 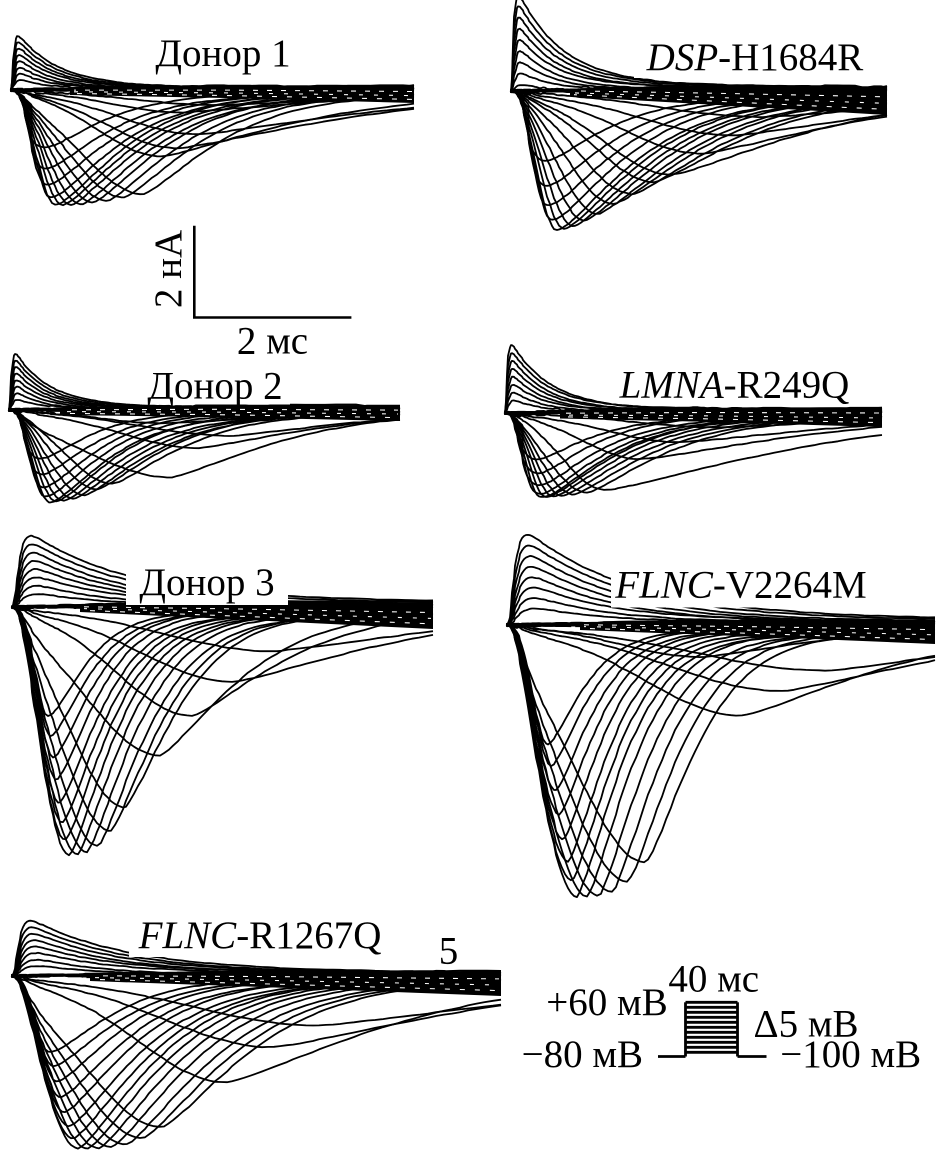 I want to click on svg-text: DSP-H1684R, so click(x=755, y=57).